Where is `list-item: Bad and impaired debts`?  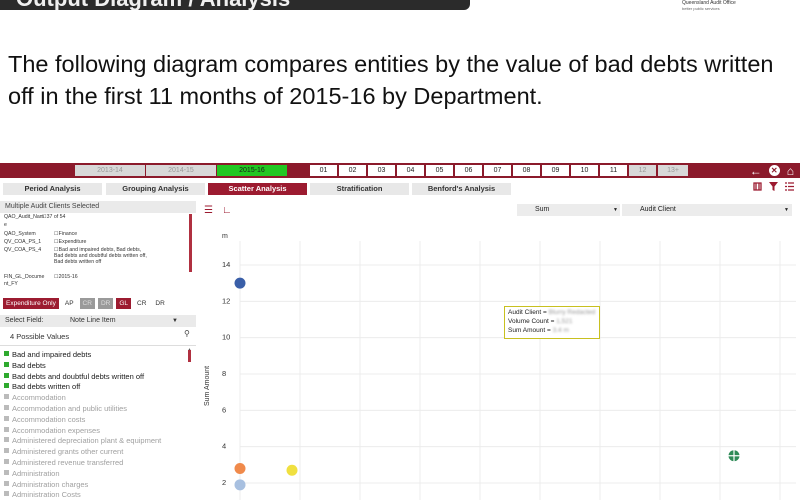 list-item: Bad and impaired debts is located at coordinates (99, 355).